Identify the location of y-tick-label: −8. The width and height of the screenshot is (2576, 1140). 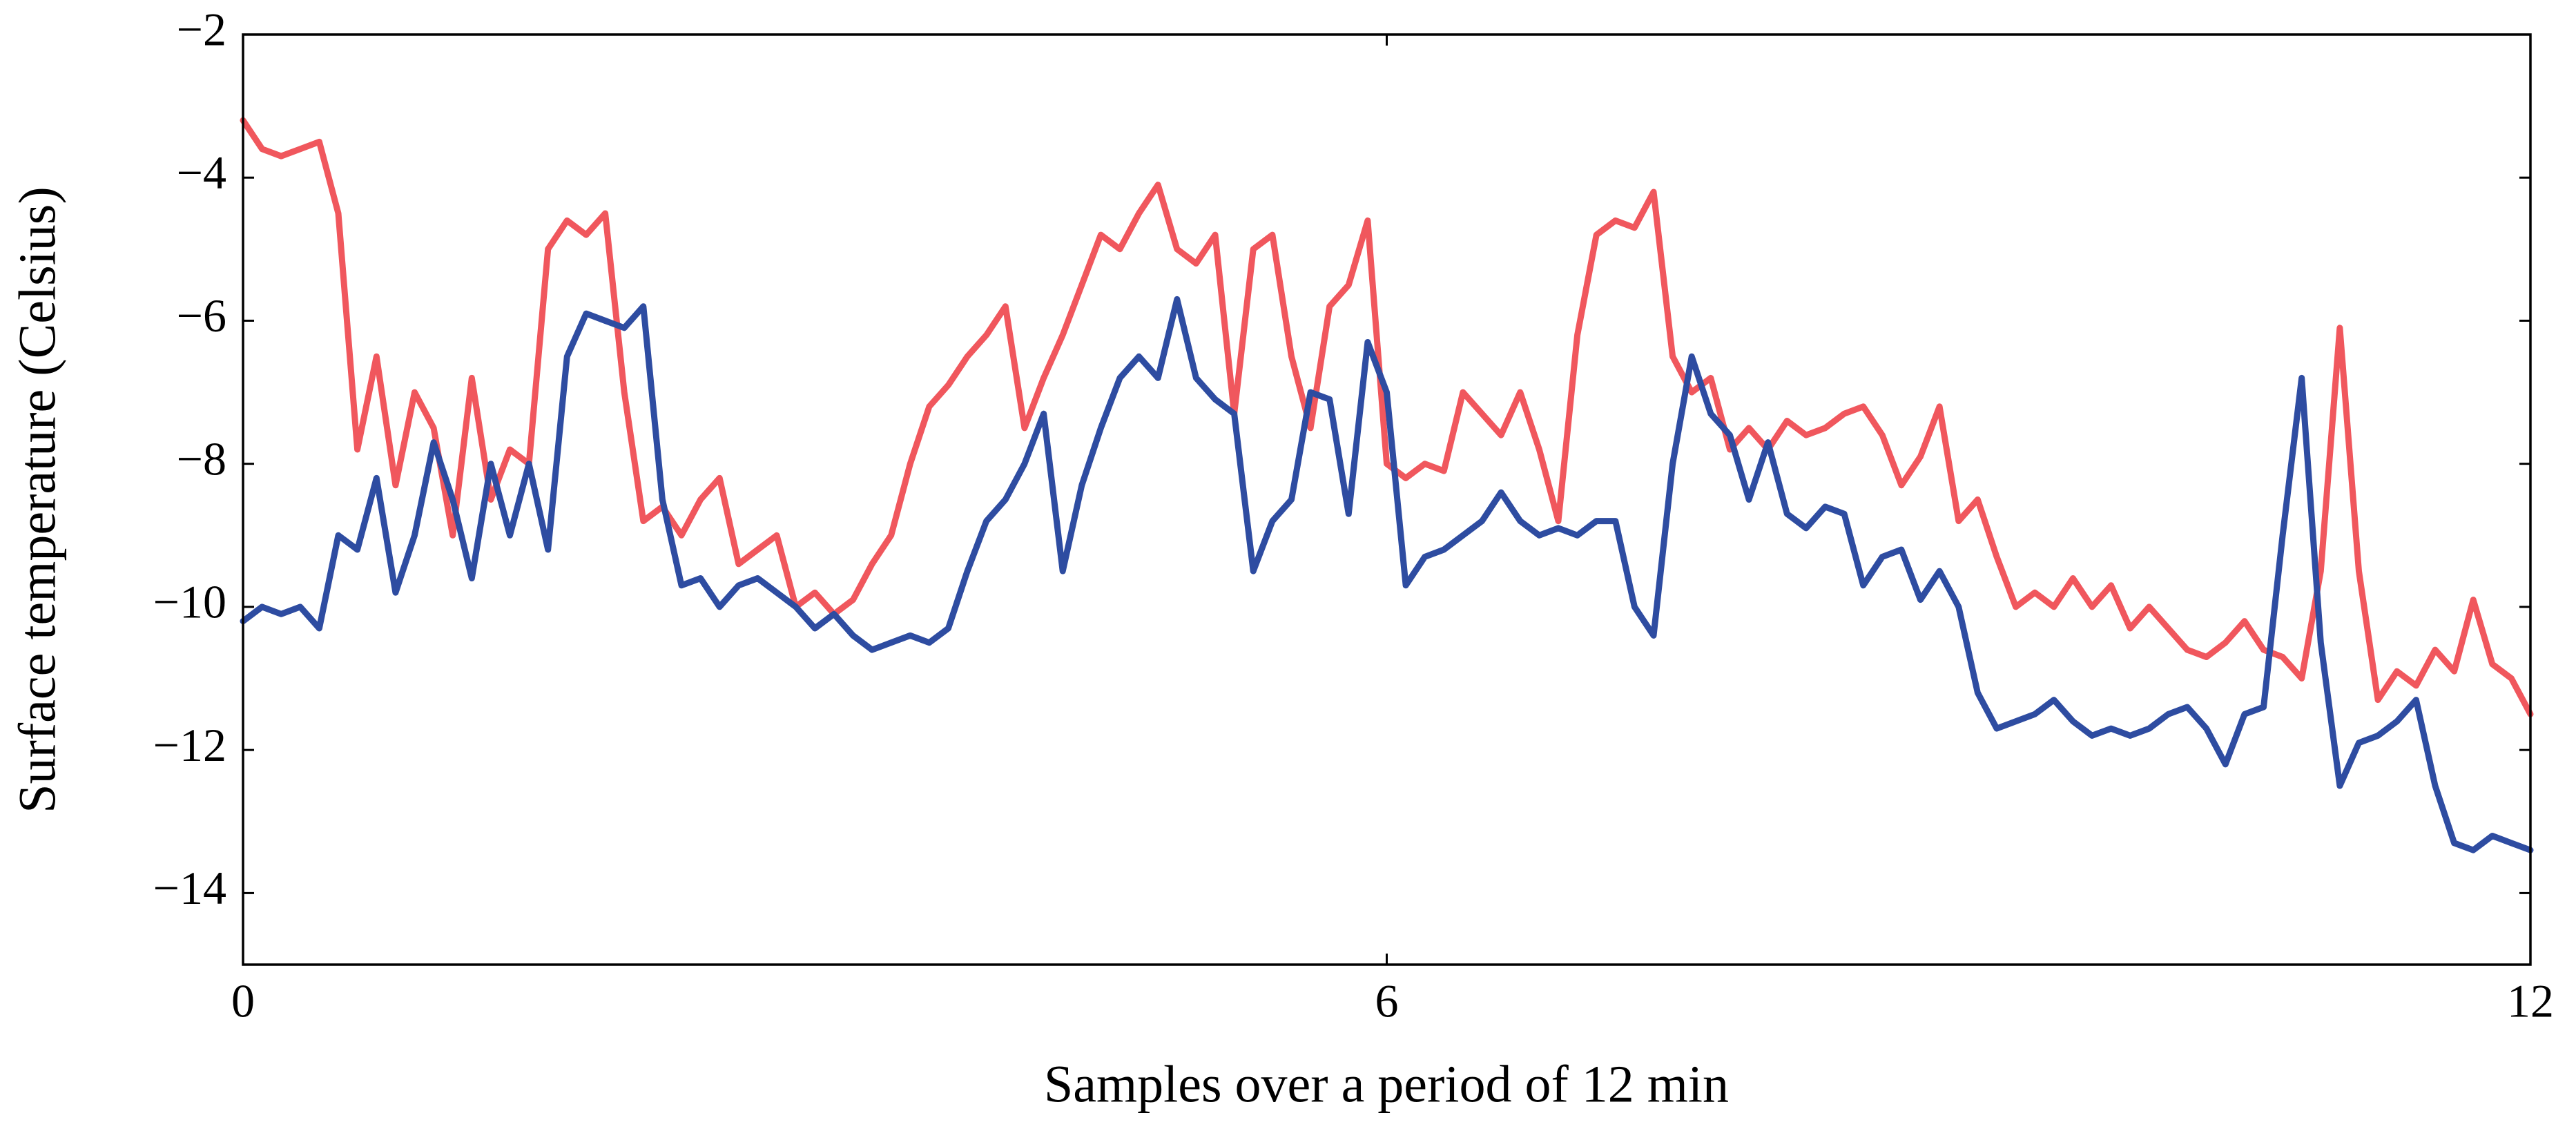
(202, 458).